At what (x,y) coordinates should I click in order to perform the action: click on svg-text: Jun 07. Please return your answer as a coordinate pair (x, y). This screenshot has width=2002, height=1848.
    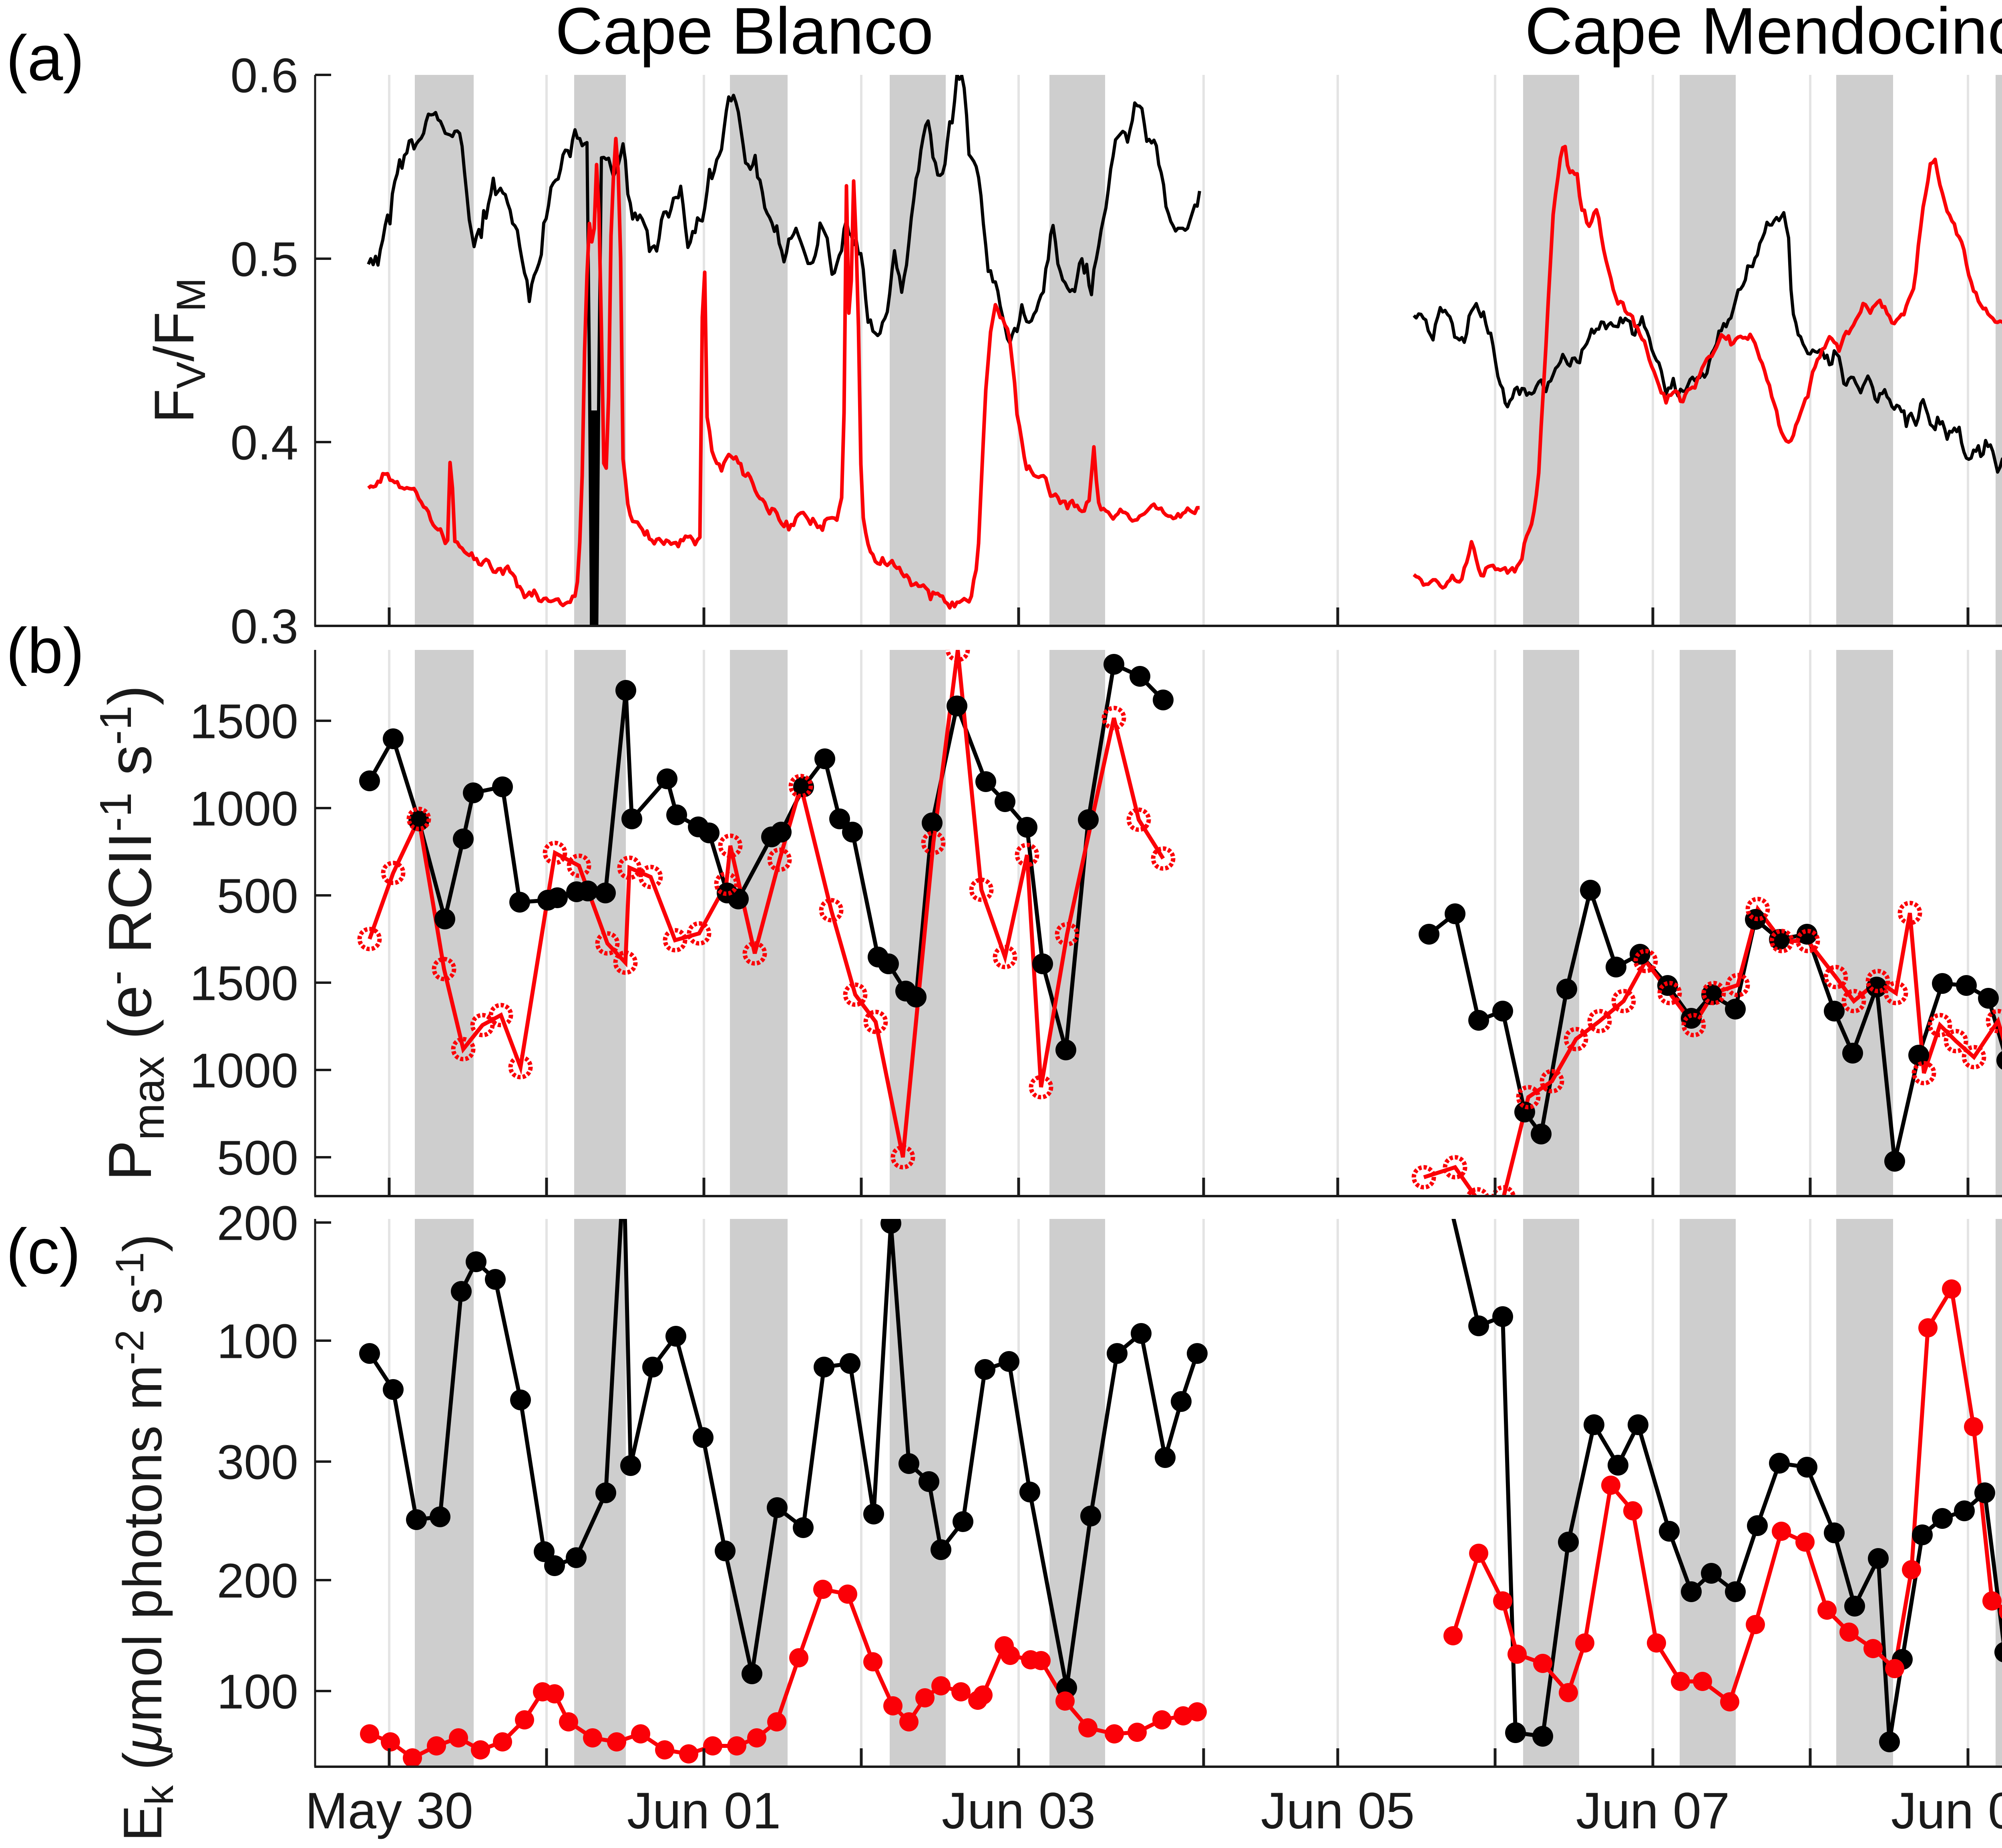
    Looking at the image, I should click on (1653, 1811).